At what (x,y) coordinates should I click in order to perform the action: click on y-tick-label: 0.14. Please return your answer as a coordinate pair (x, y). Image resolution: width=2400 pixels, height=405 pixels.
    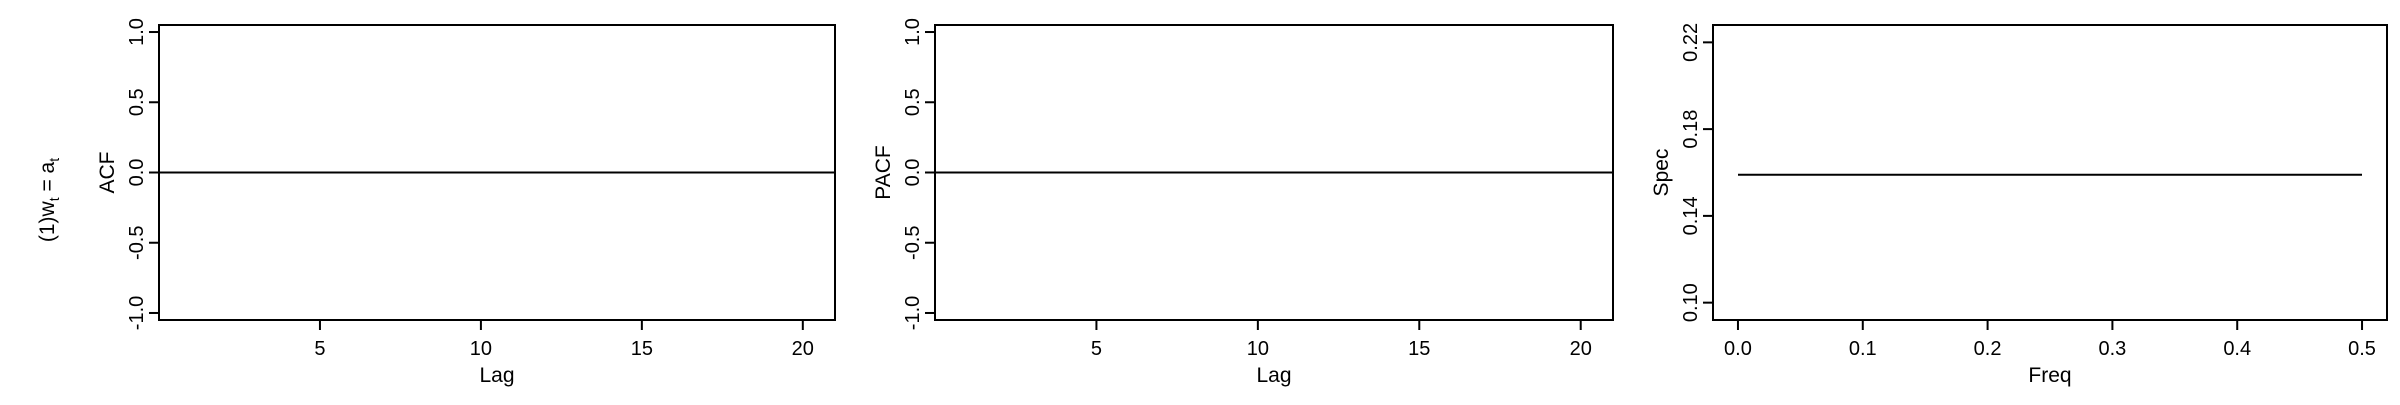
    Looking at the image, I should click on (1691, 215).